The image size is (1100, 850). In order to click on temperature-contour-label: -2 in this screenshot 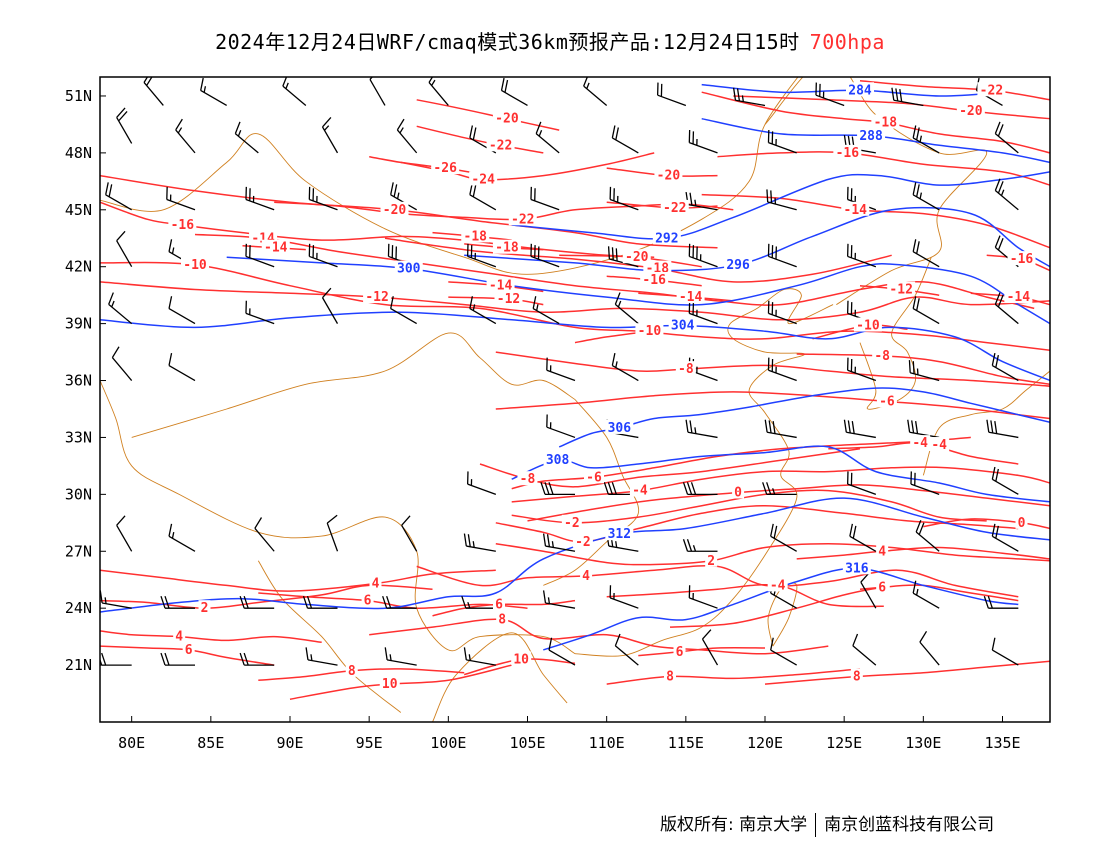, I will do `click(583, 542)`.